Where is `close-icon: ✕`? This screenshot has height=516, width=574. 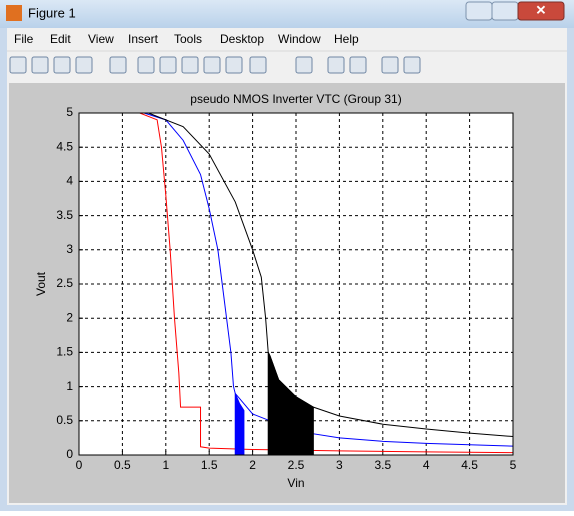 close-icon: ✕ is located at coordinates (541, 9).